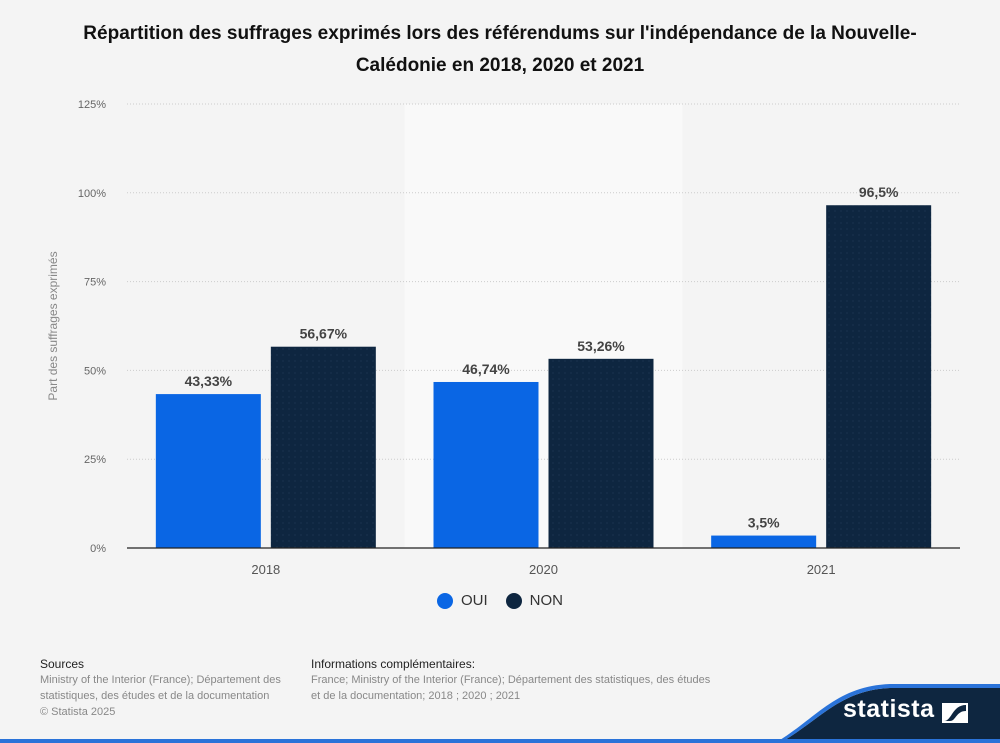 The image size is (1000, 743). What do you see at coordinates (879, 376) in the screenshot?
I see `bar-non-2021` at bounding box center [879, 376].